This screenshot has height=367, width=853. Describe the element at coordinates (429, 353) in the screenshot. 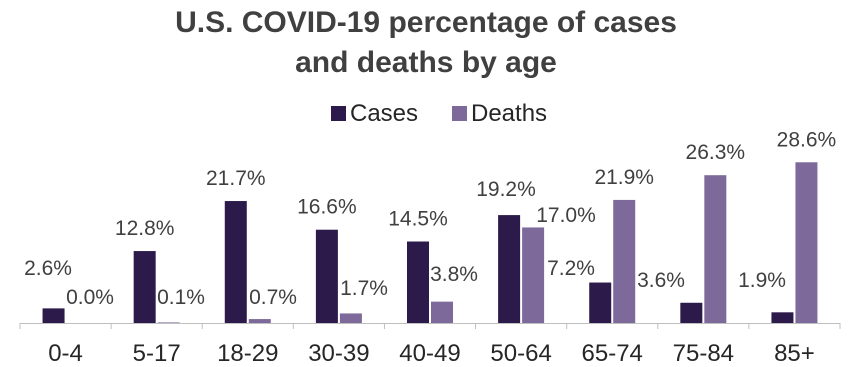

I see `x-tick-label: 40-49` at that location.